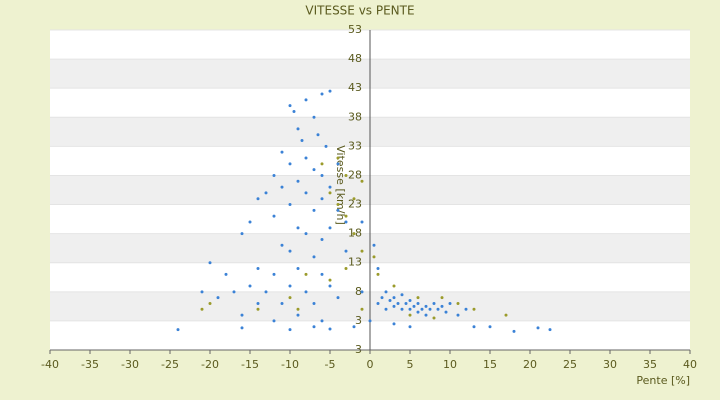 The height and width of the screenshot is (400, 720). I want to click on y-tick-label: 3, so click(358, 320).